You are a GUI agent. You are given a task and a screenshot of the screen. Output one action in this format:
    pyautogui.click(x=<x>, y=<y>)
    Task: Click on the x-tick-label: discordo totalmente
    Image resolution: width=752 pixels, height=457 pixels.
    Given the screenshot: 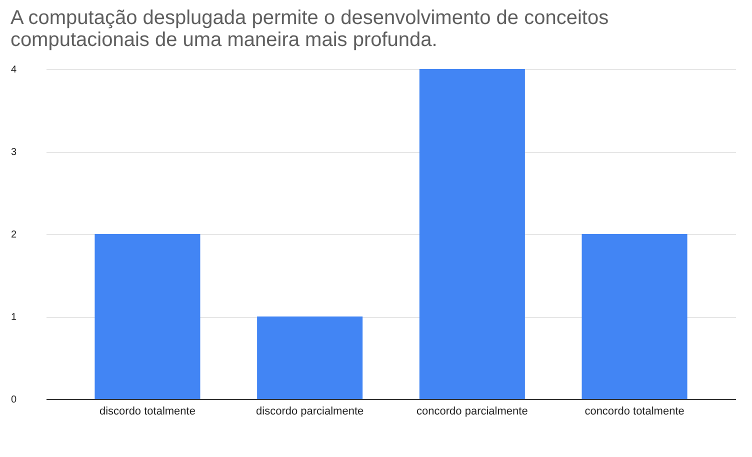 What is the action you would take?
    pyautogui.click(x=147, y=412)
    